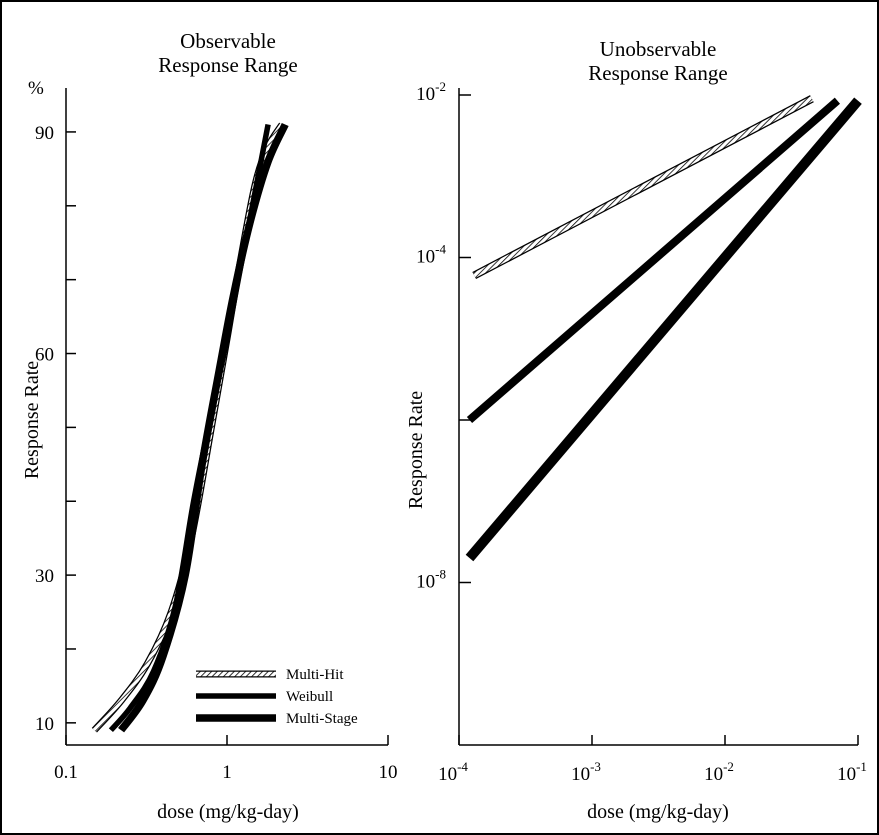 The image size is (879, 835). What do you see at coordinates (227, 65) in the screenshot?
I see `left-title-line-2: Response Range` at bounding box center [227, 65].